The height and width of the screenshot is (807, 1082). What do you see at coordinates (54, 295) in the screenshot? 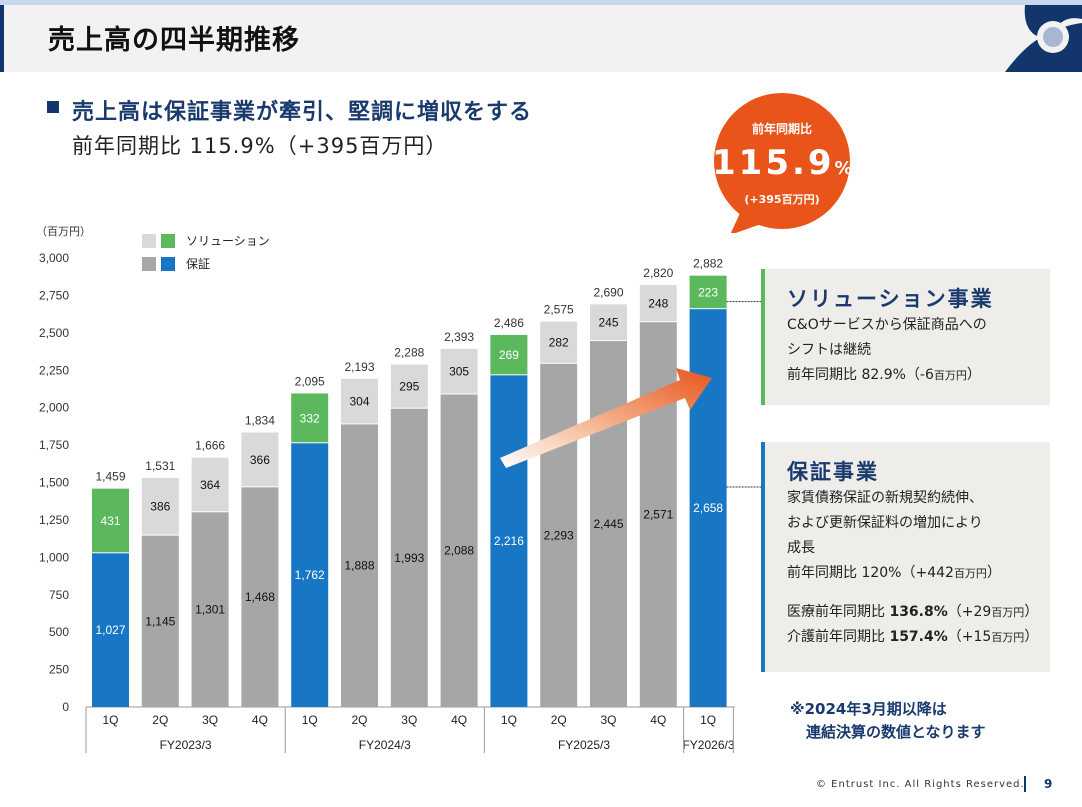
I see `y-tick-label: 2,750` at bounding box center [54, 295].